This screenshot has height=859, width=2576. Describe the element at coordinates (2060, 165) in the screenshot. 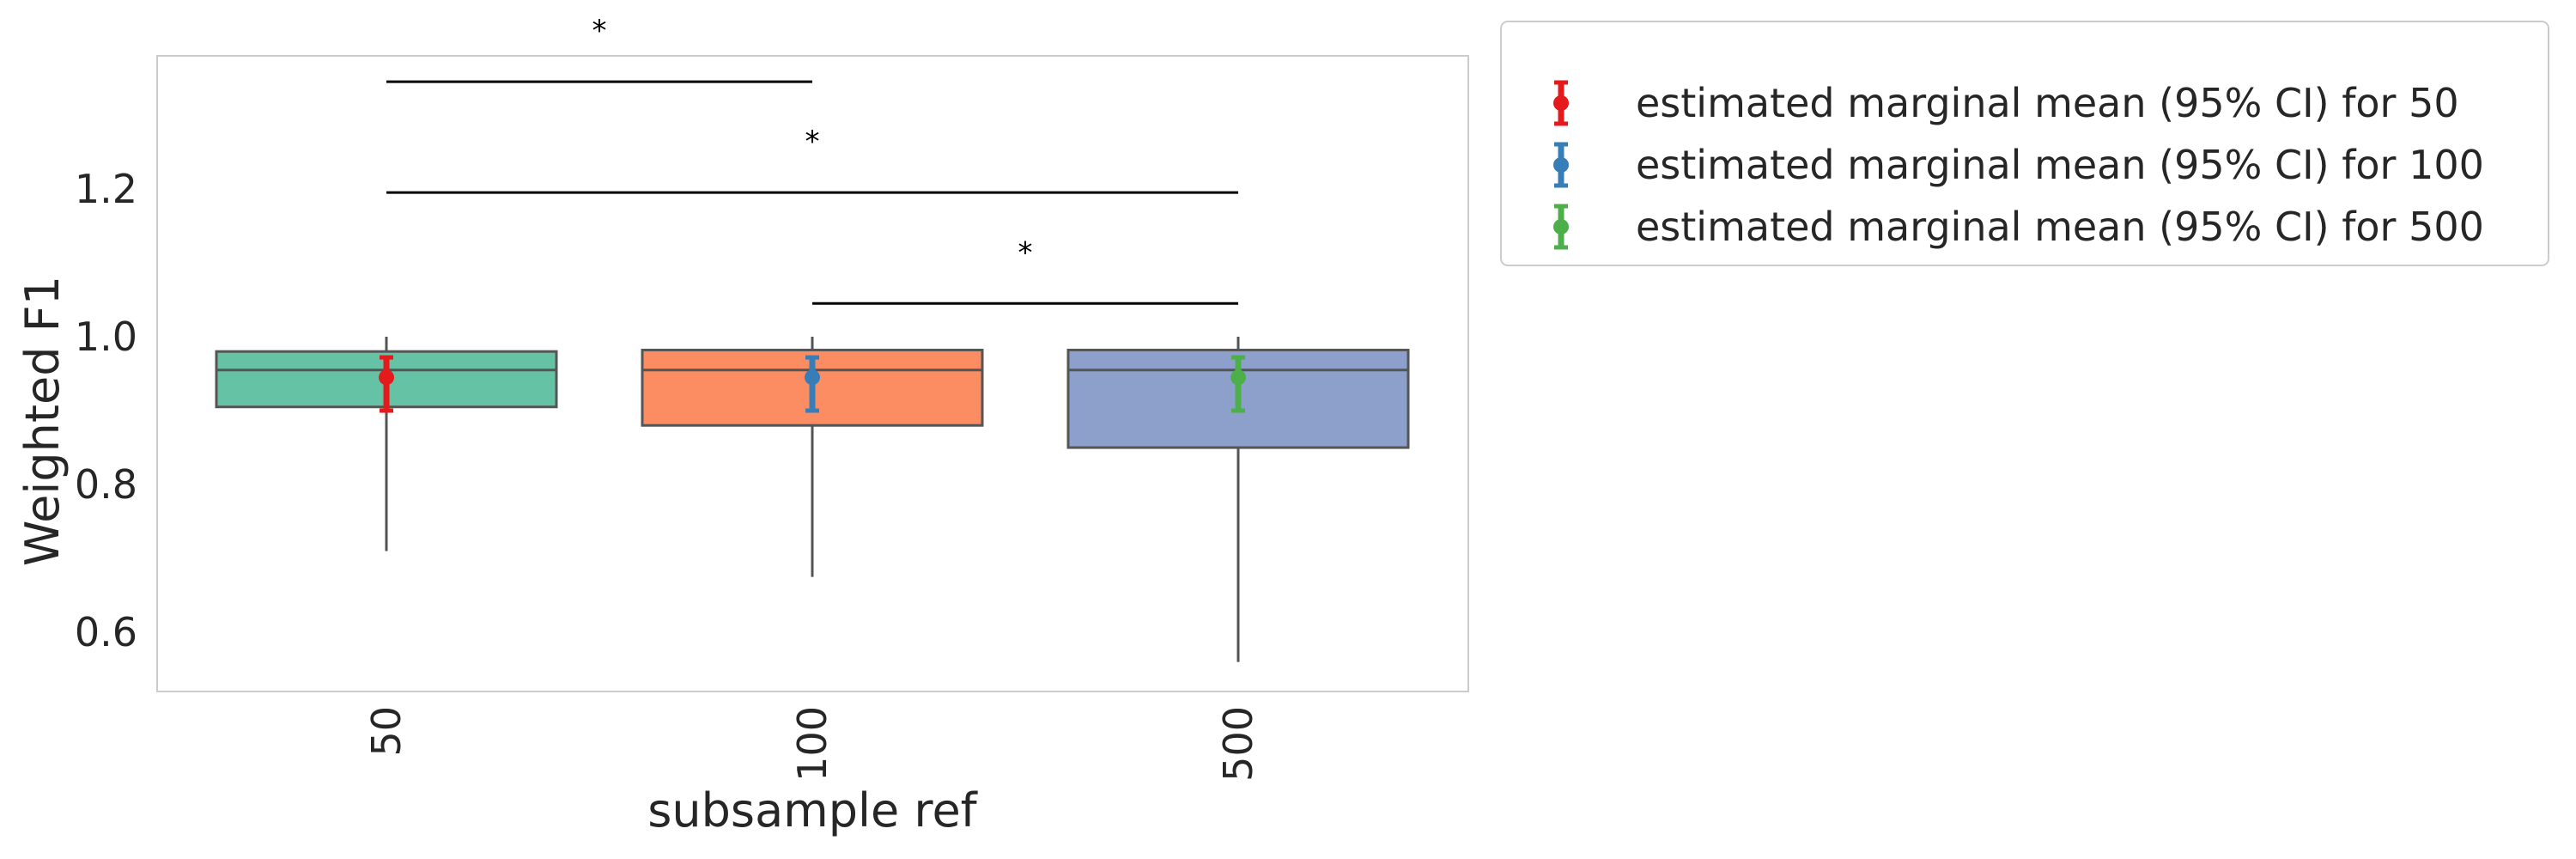

I see `legend-label: estimated marginal mean (95% CI) for 100` at that location.